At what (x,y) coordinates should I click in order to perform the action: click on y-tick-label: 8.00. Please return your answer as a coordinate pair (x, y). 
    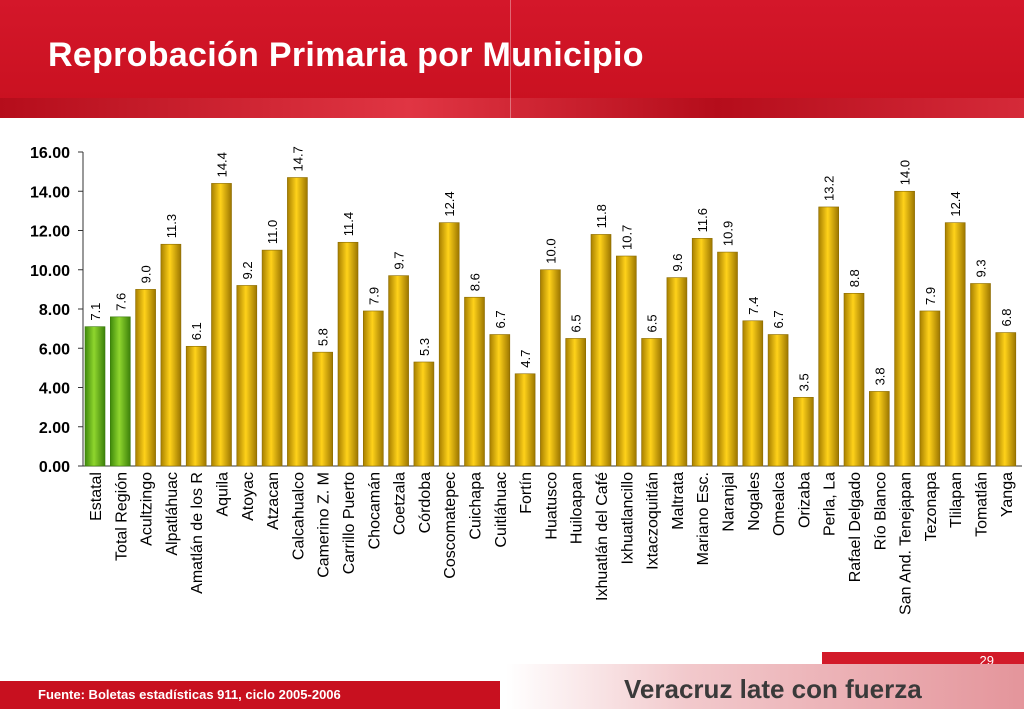
    Looking at the image, I should click on (54, 310).